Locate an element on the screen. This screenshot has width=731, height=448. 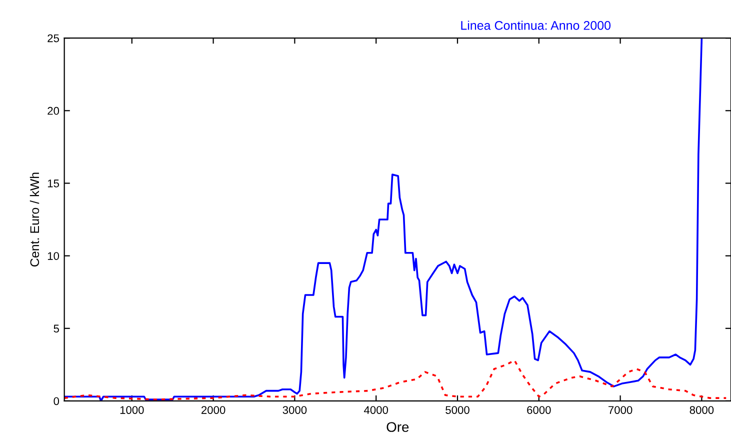
x-axis-title: Ore is located at coordinates (397, 427).